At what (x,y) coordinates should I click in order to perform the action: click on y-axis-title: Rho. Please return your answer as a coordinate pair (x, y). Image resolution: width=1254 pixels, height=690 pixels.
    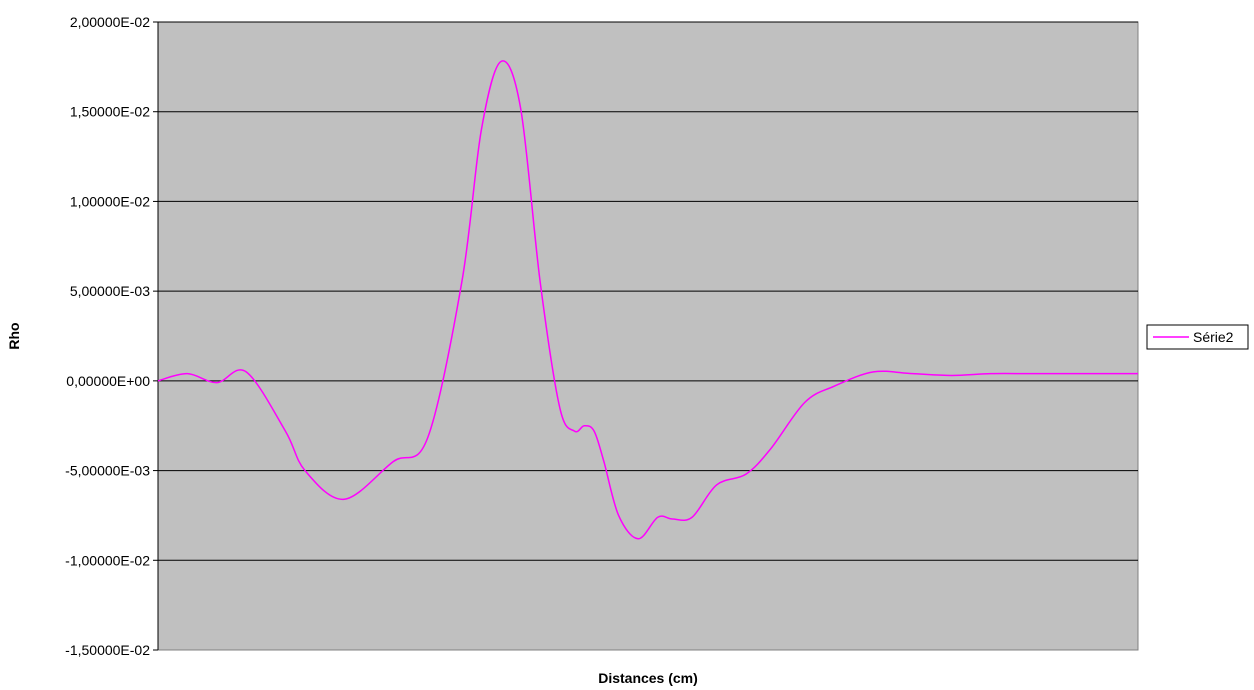
    Looking at the image, I should click on (14, 335).